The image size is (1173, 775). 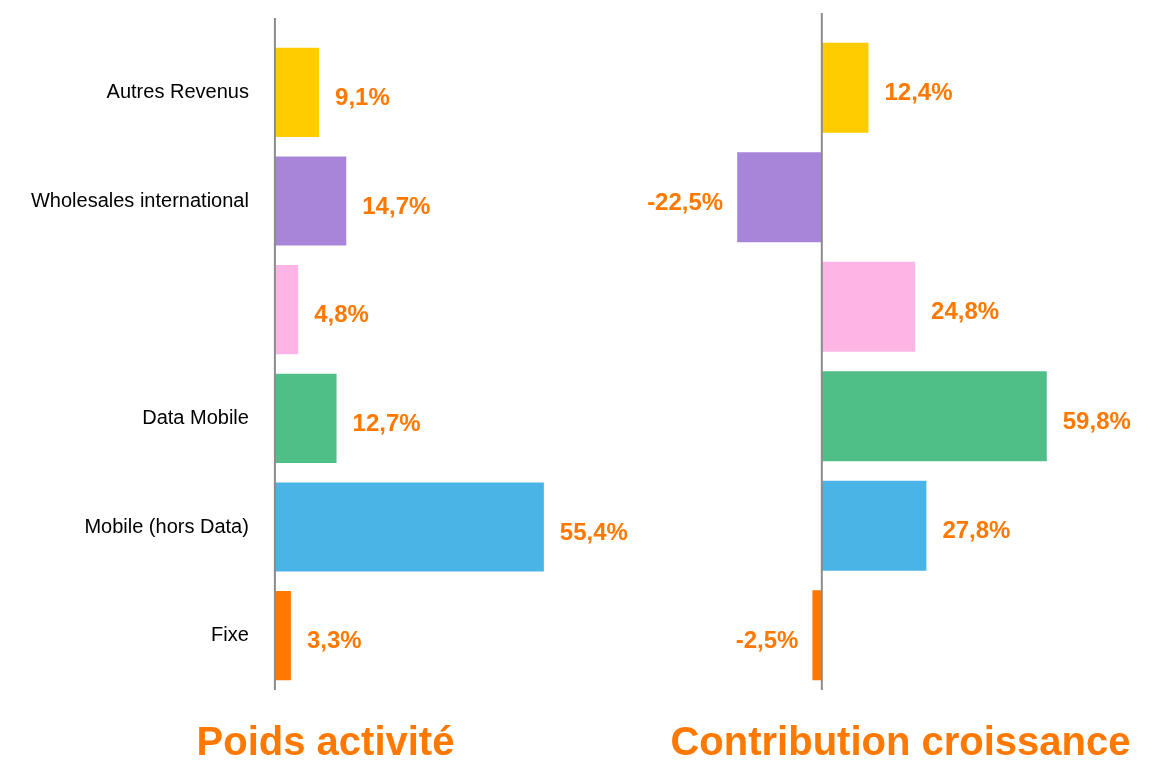 I want to click on text: Contribution croissance, so click(x=900, y=741).